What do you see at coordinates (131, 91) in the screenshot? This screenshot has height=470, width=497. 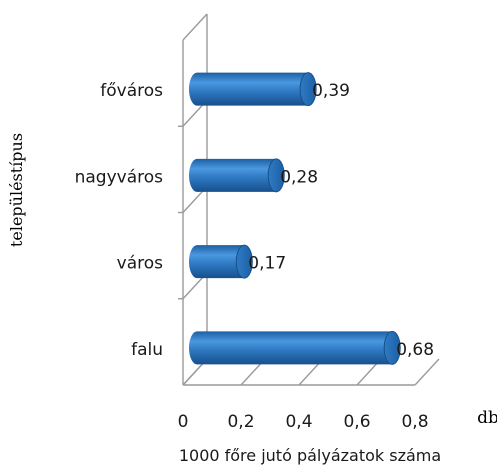 I see `category-label: főváros` at bounding box center [131, 91].